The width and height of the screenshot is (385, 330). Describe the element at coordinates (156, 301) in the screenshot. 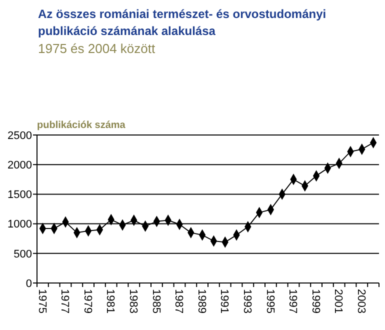

I see `x-tick-label: 1985` at that location.